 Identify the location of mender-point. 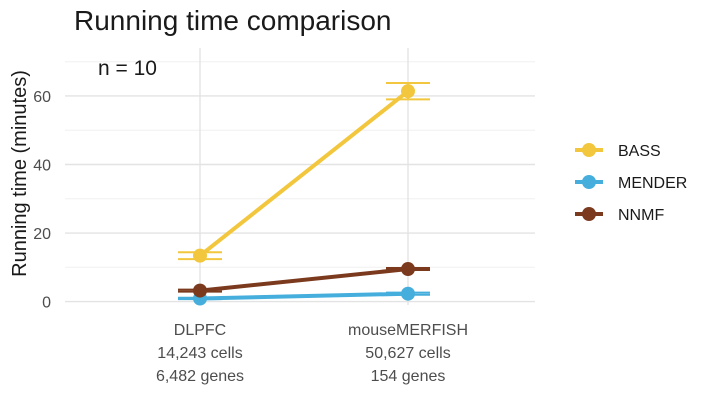
(408, 293).